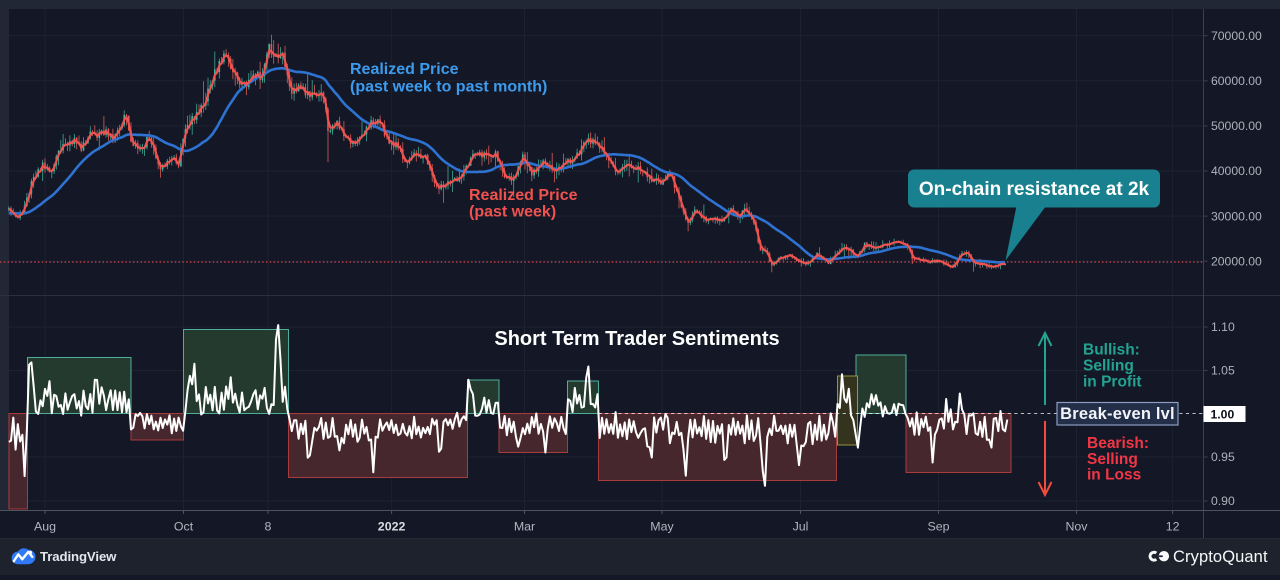  What do you see at coordinates (1223, 414) in the screenshot?
I see `svg-text: 1.00` at bounding box center [1223, 414].